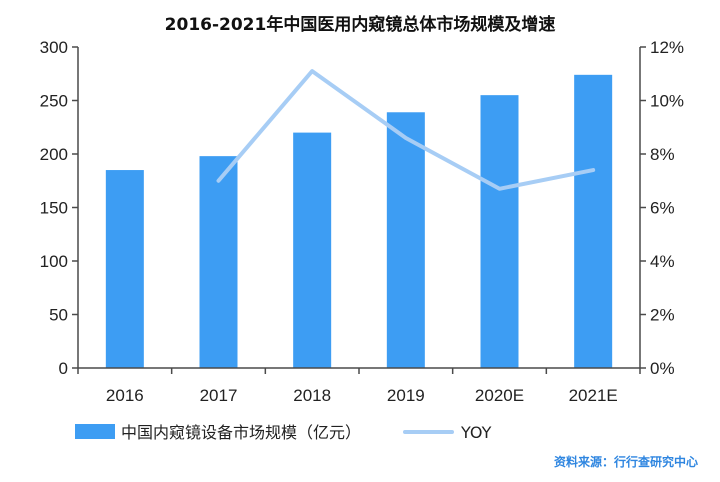 The image size is (720, 482). What do you see at coordinates (58, 315) in the screenshot?
I see `left-tick-label: 50` at bounding box center [58, 315].